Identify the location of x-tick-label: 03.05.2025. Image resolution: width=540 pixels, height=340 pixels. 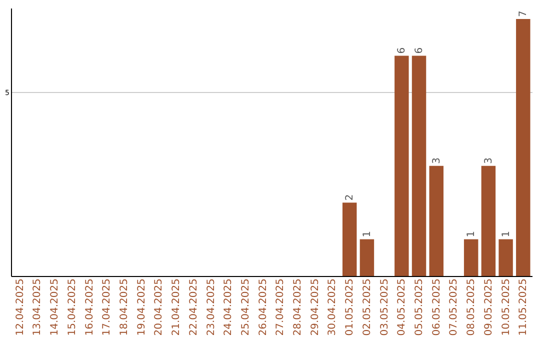
(384, 307).